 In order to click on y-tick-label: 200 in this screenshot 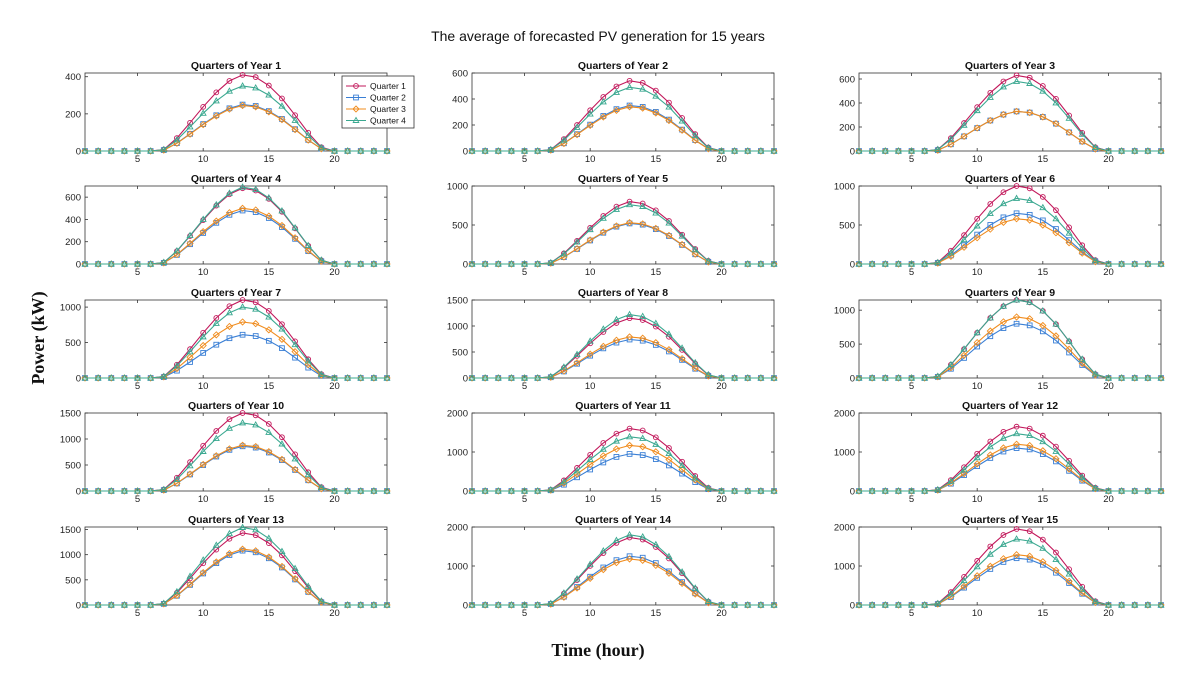, I will do `click(73, 242)`.